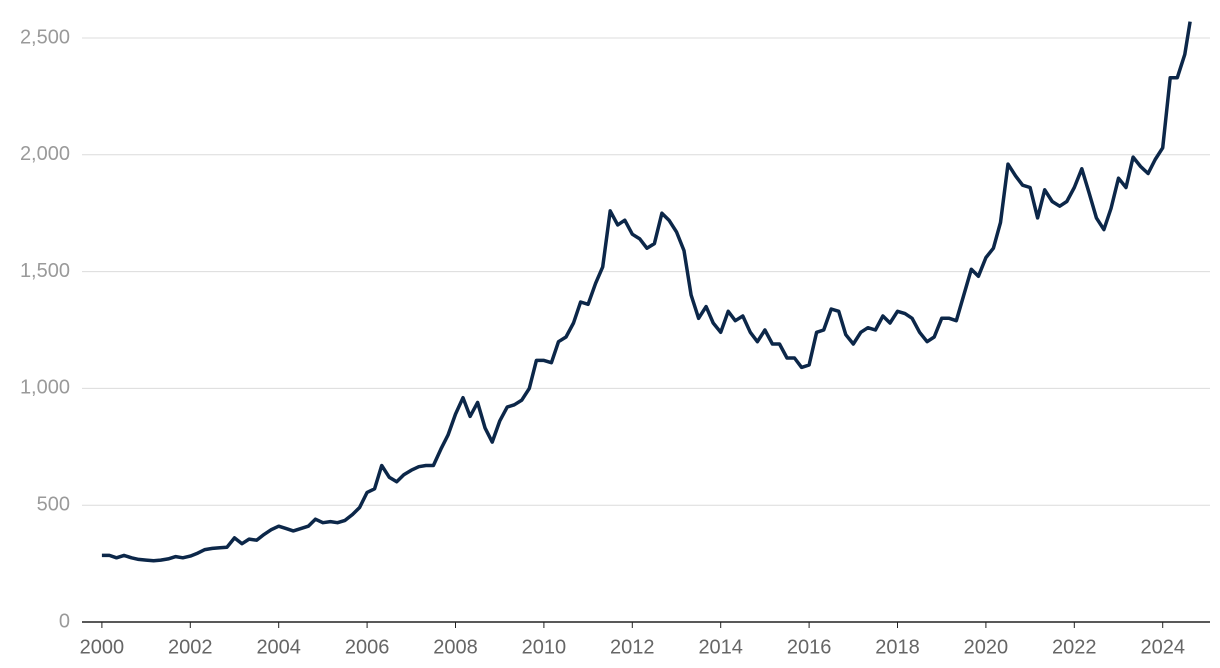 This screenshot has height=668, width=1220. Describe the element at coordinates (1074, 647) in the screenshot. I see `x-tick-label: 2022` at that location.